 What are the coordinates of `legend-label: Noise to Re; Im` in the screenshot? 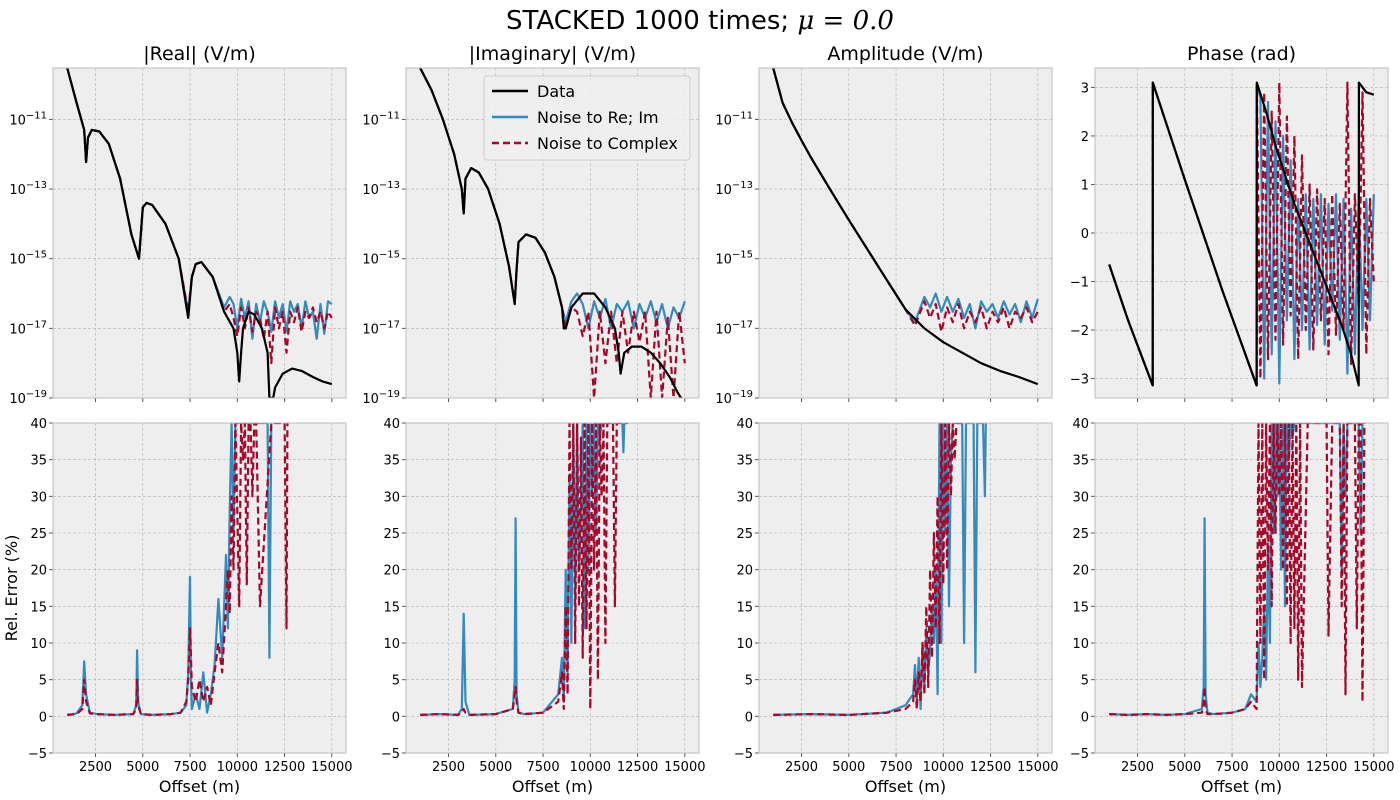 It's located at (598, 117).